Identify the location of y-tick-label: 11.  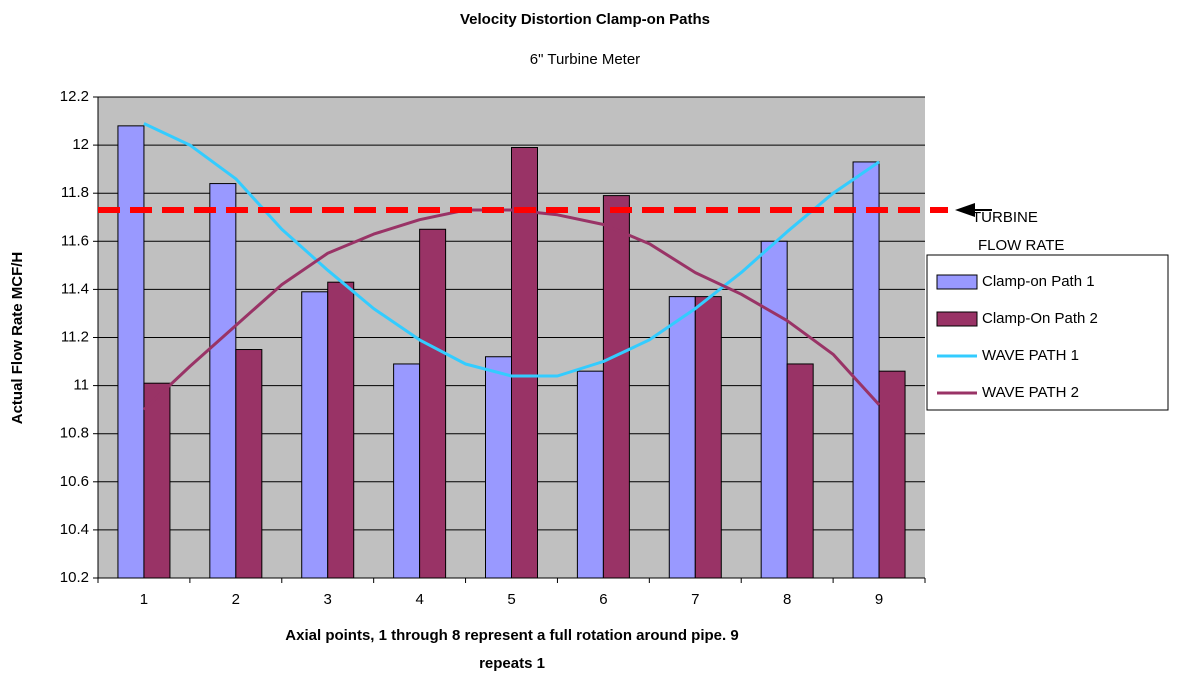
(81, 385).